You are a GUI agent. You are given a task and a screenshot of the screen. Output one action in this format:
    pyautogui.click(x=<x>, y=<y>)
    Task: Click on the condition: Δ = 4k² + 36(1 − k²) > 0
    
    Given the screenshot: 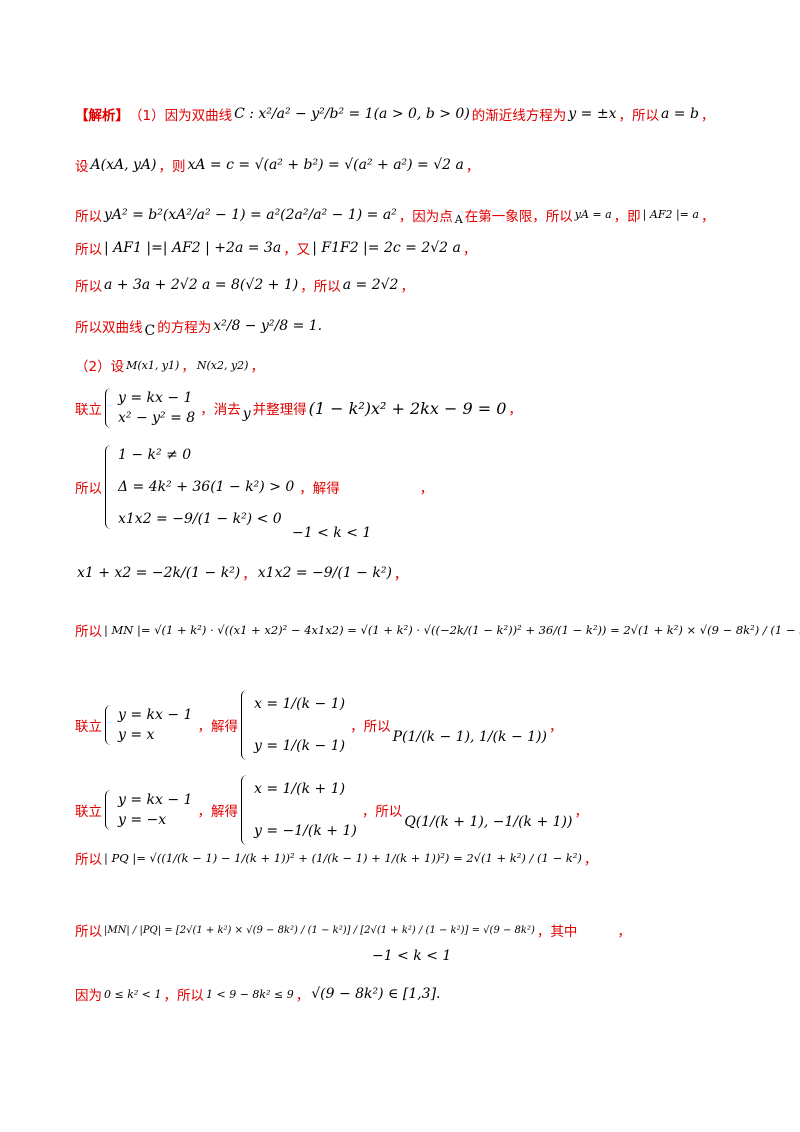 What is the action you would take?
    pyautogui.click(x=206, y=487)
    